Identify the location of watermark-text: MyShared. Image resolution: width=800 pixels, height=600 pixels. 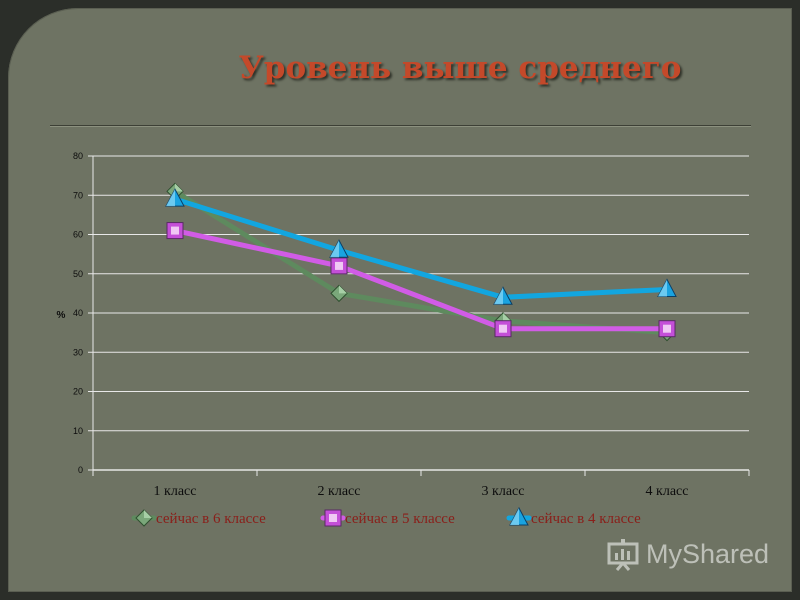
(708, 553).